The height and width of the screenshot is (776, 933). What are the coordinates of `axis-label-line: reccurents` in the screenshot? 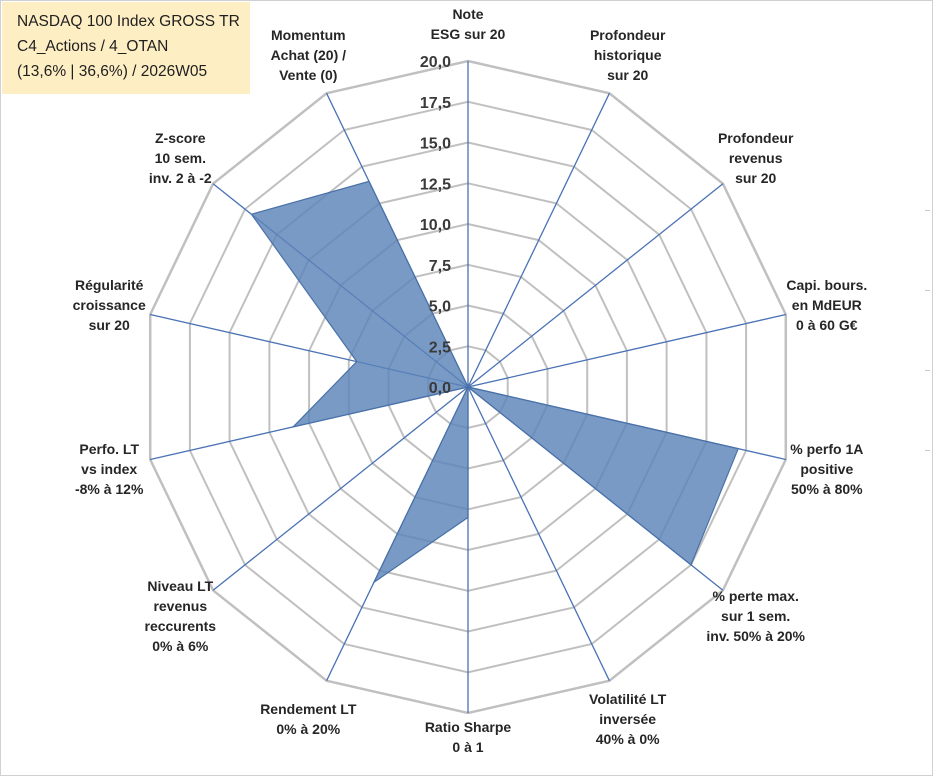 It's located at (180, 626).